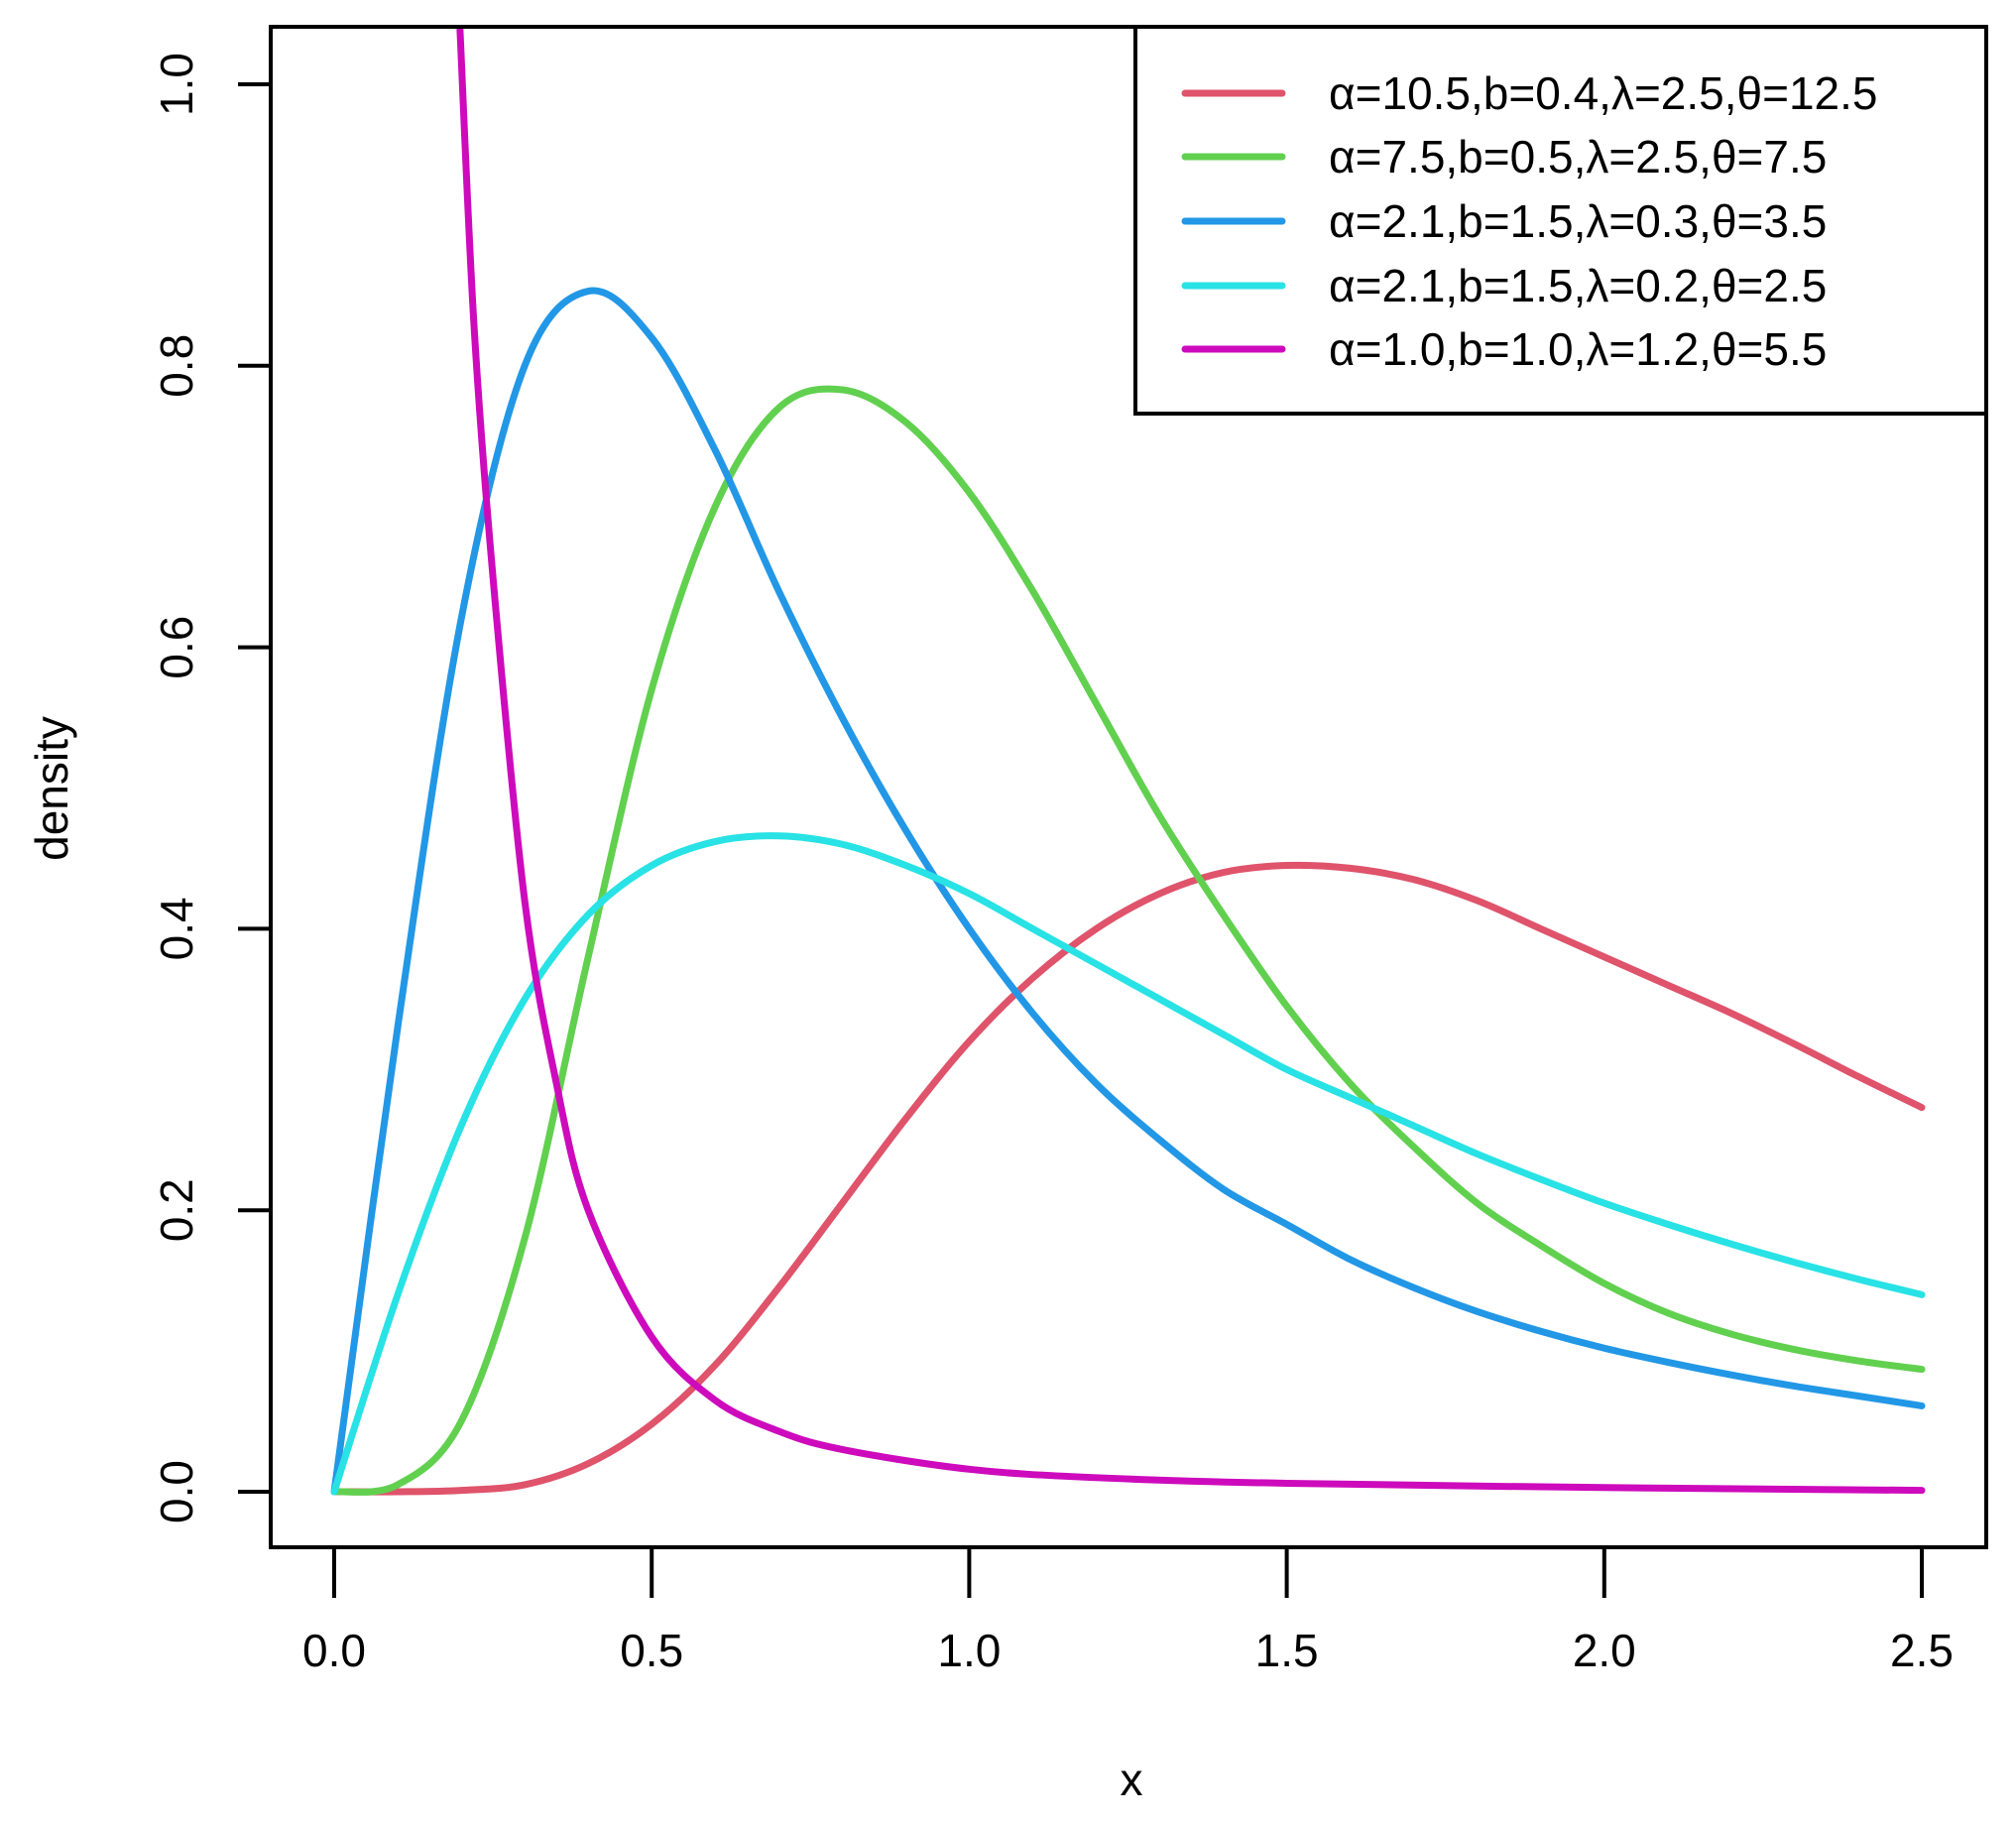 The image size is (2016, 1825). I want to click on x-axis: 0.0 0.5 1.0 1.5 2.0 2.5, so click(1128, 1611).